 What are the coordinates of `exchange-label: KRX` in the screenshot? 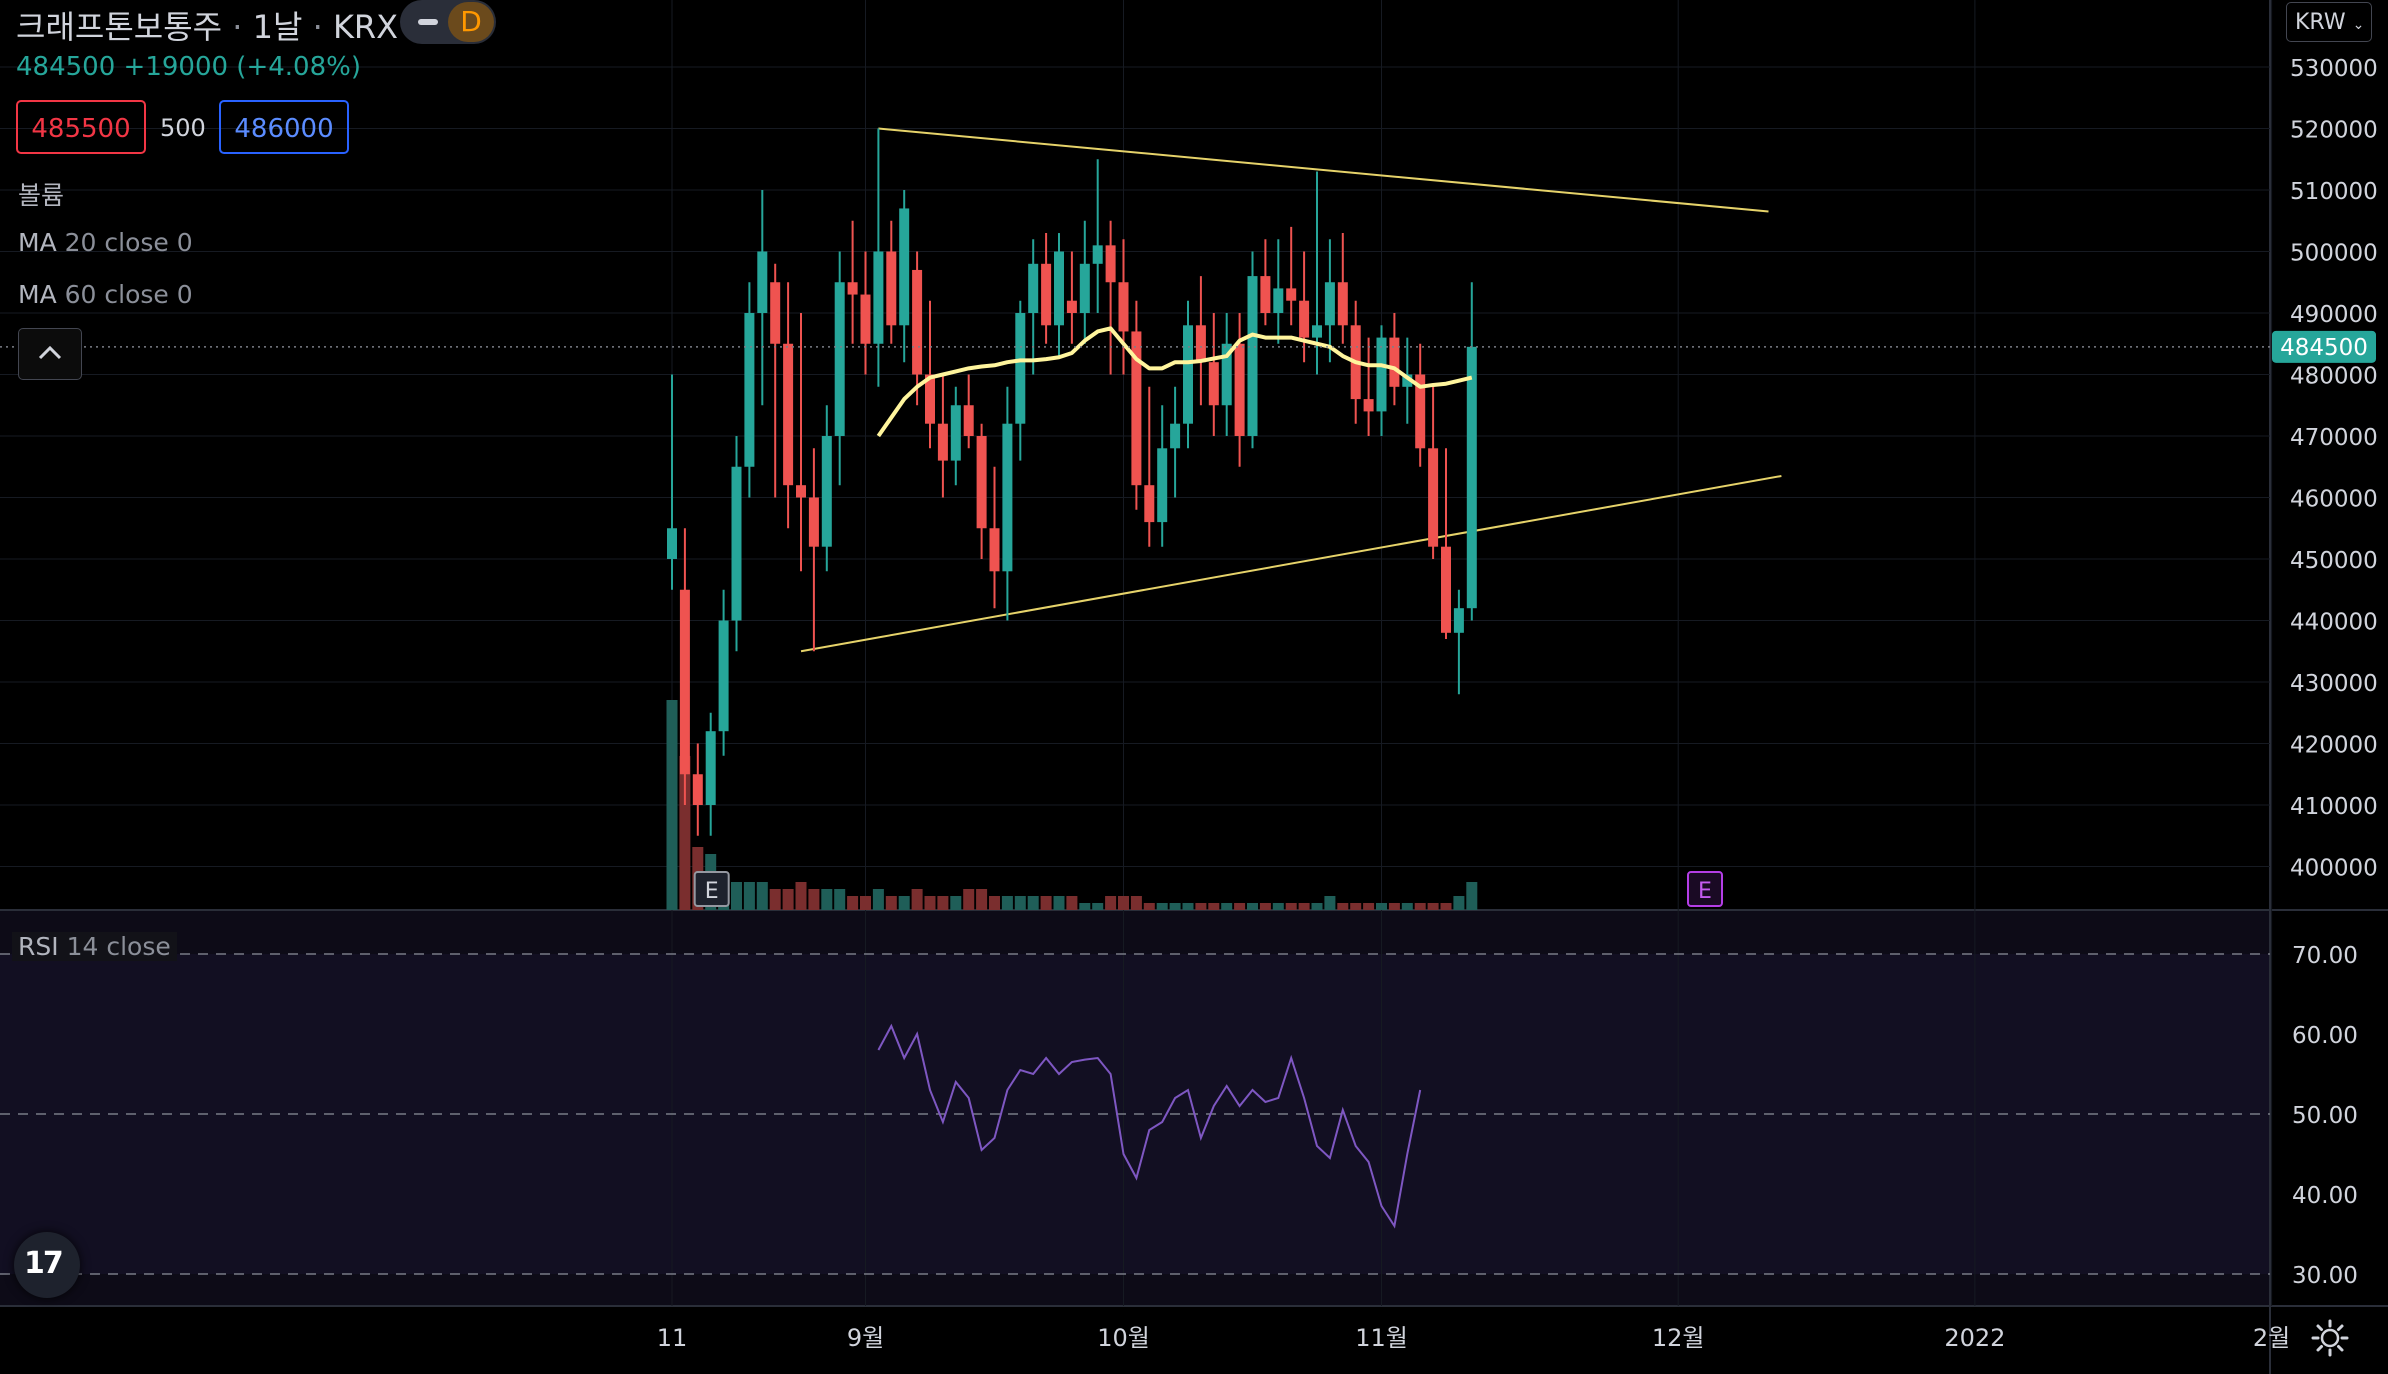 It's located at (365, 27).